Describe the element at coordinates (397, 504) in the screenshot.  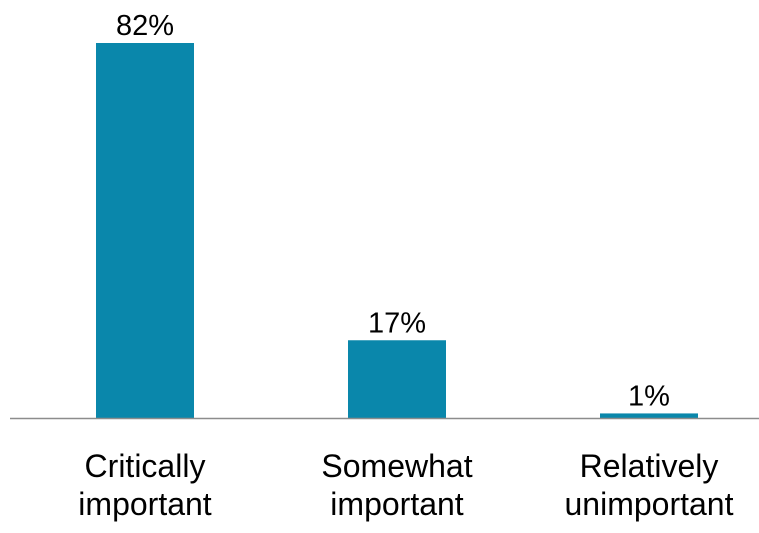
I see `category-label-1-line-1: important` at that location.